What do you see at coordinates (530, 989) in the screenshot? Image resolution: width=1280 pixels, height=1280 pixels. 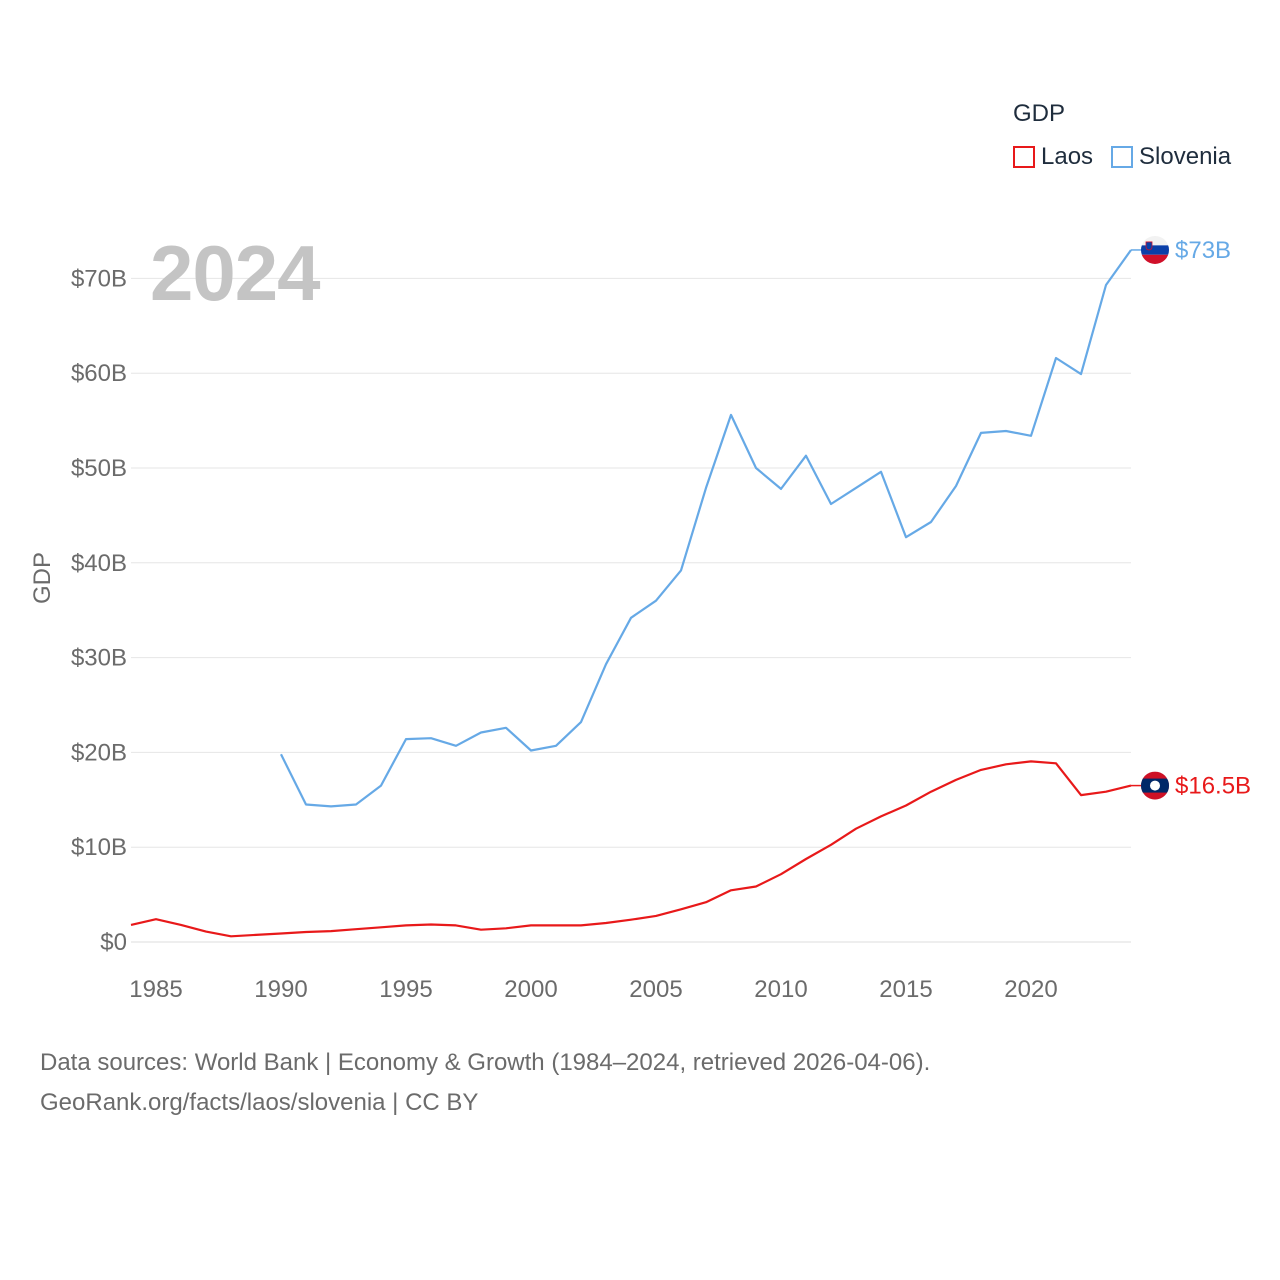 I see `x-tick-label: 2000` at bounding box center [530, 989].